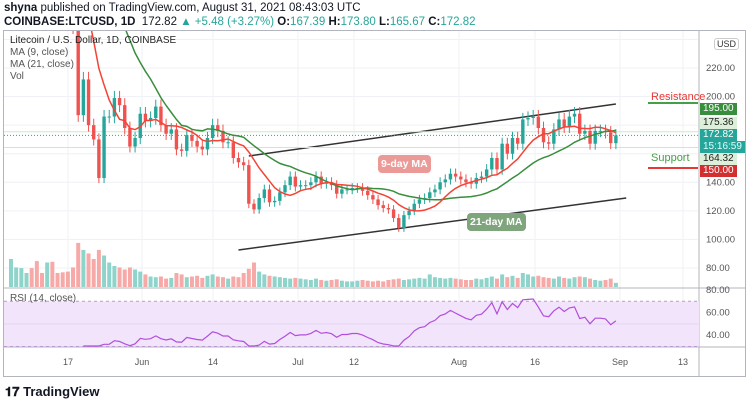 The image size is (750, 404). Describe the element at coordinates (284, 22) in the screenshot. I see `open-label: O:` at that location.